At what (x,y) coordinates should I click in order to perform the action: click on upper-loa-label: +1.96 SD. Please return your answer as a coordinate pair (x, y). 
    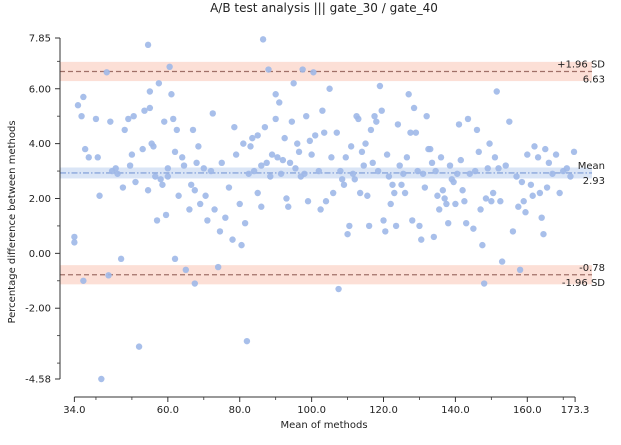
    Looking at the image, I should click on (581, 64).